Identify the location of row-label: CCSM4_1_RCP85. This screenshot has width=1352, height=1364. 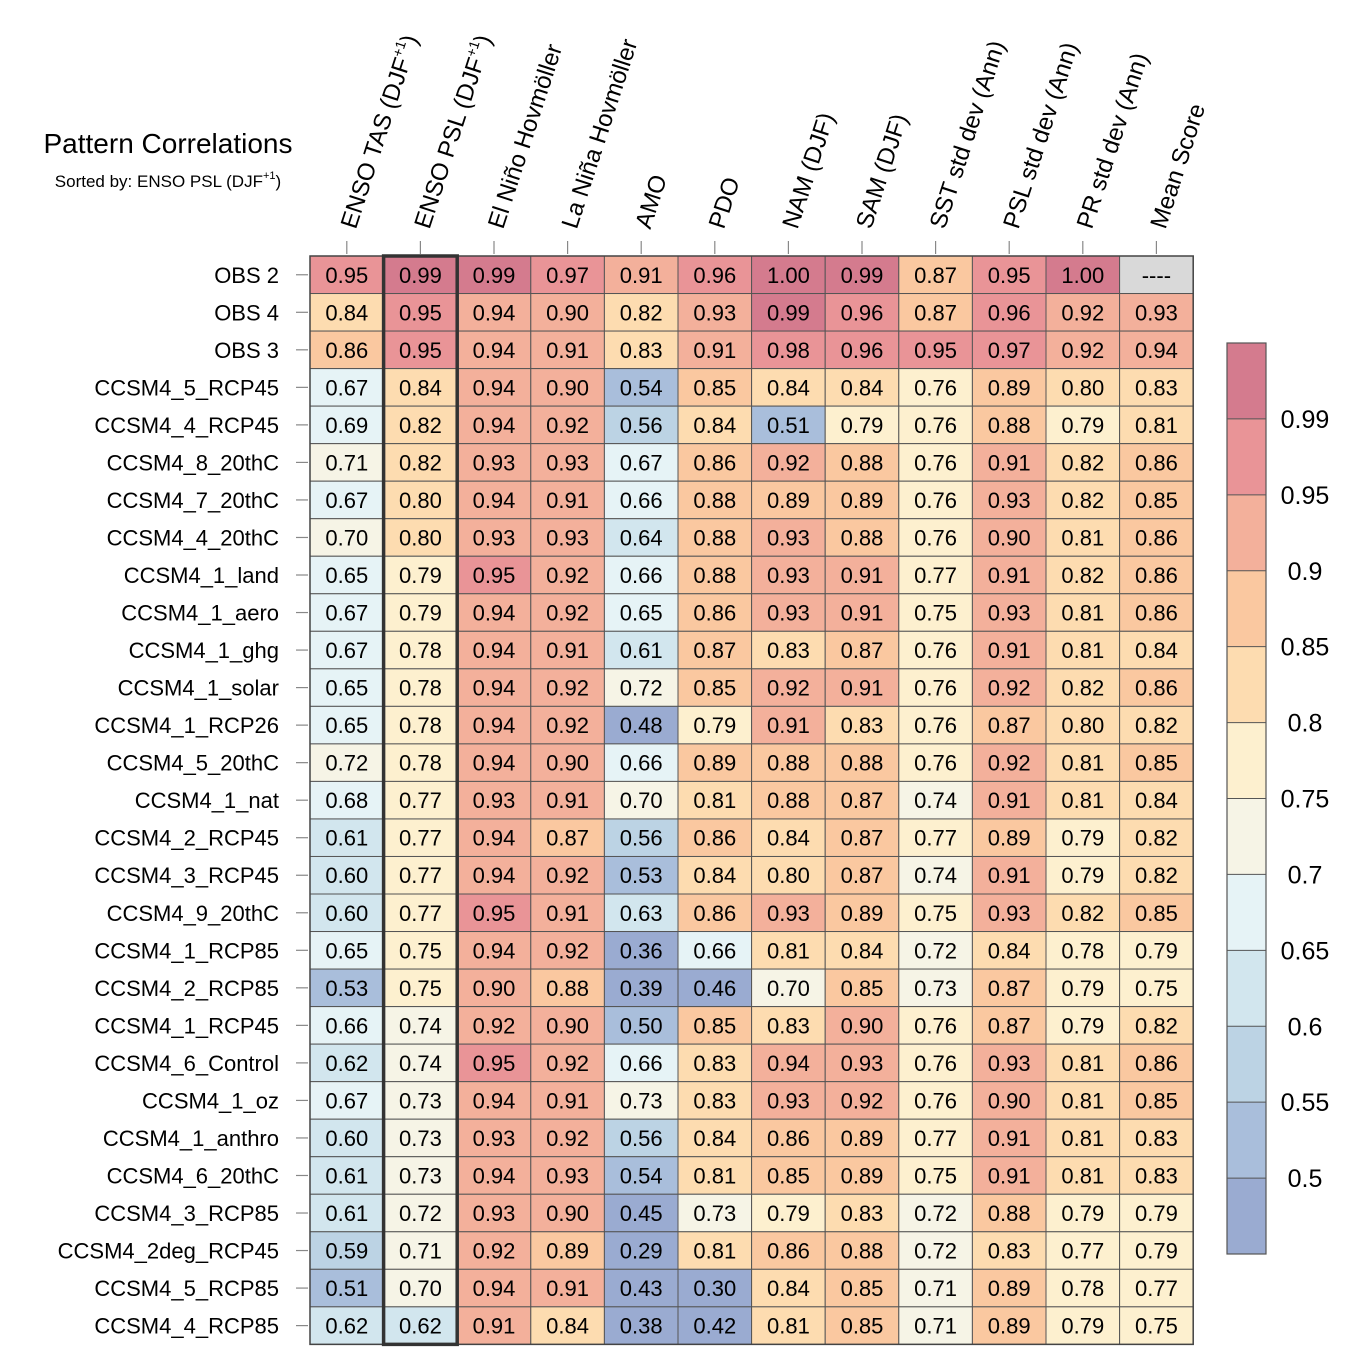
(186, 950).